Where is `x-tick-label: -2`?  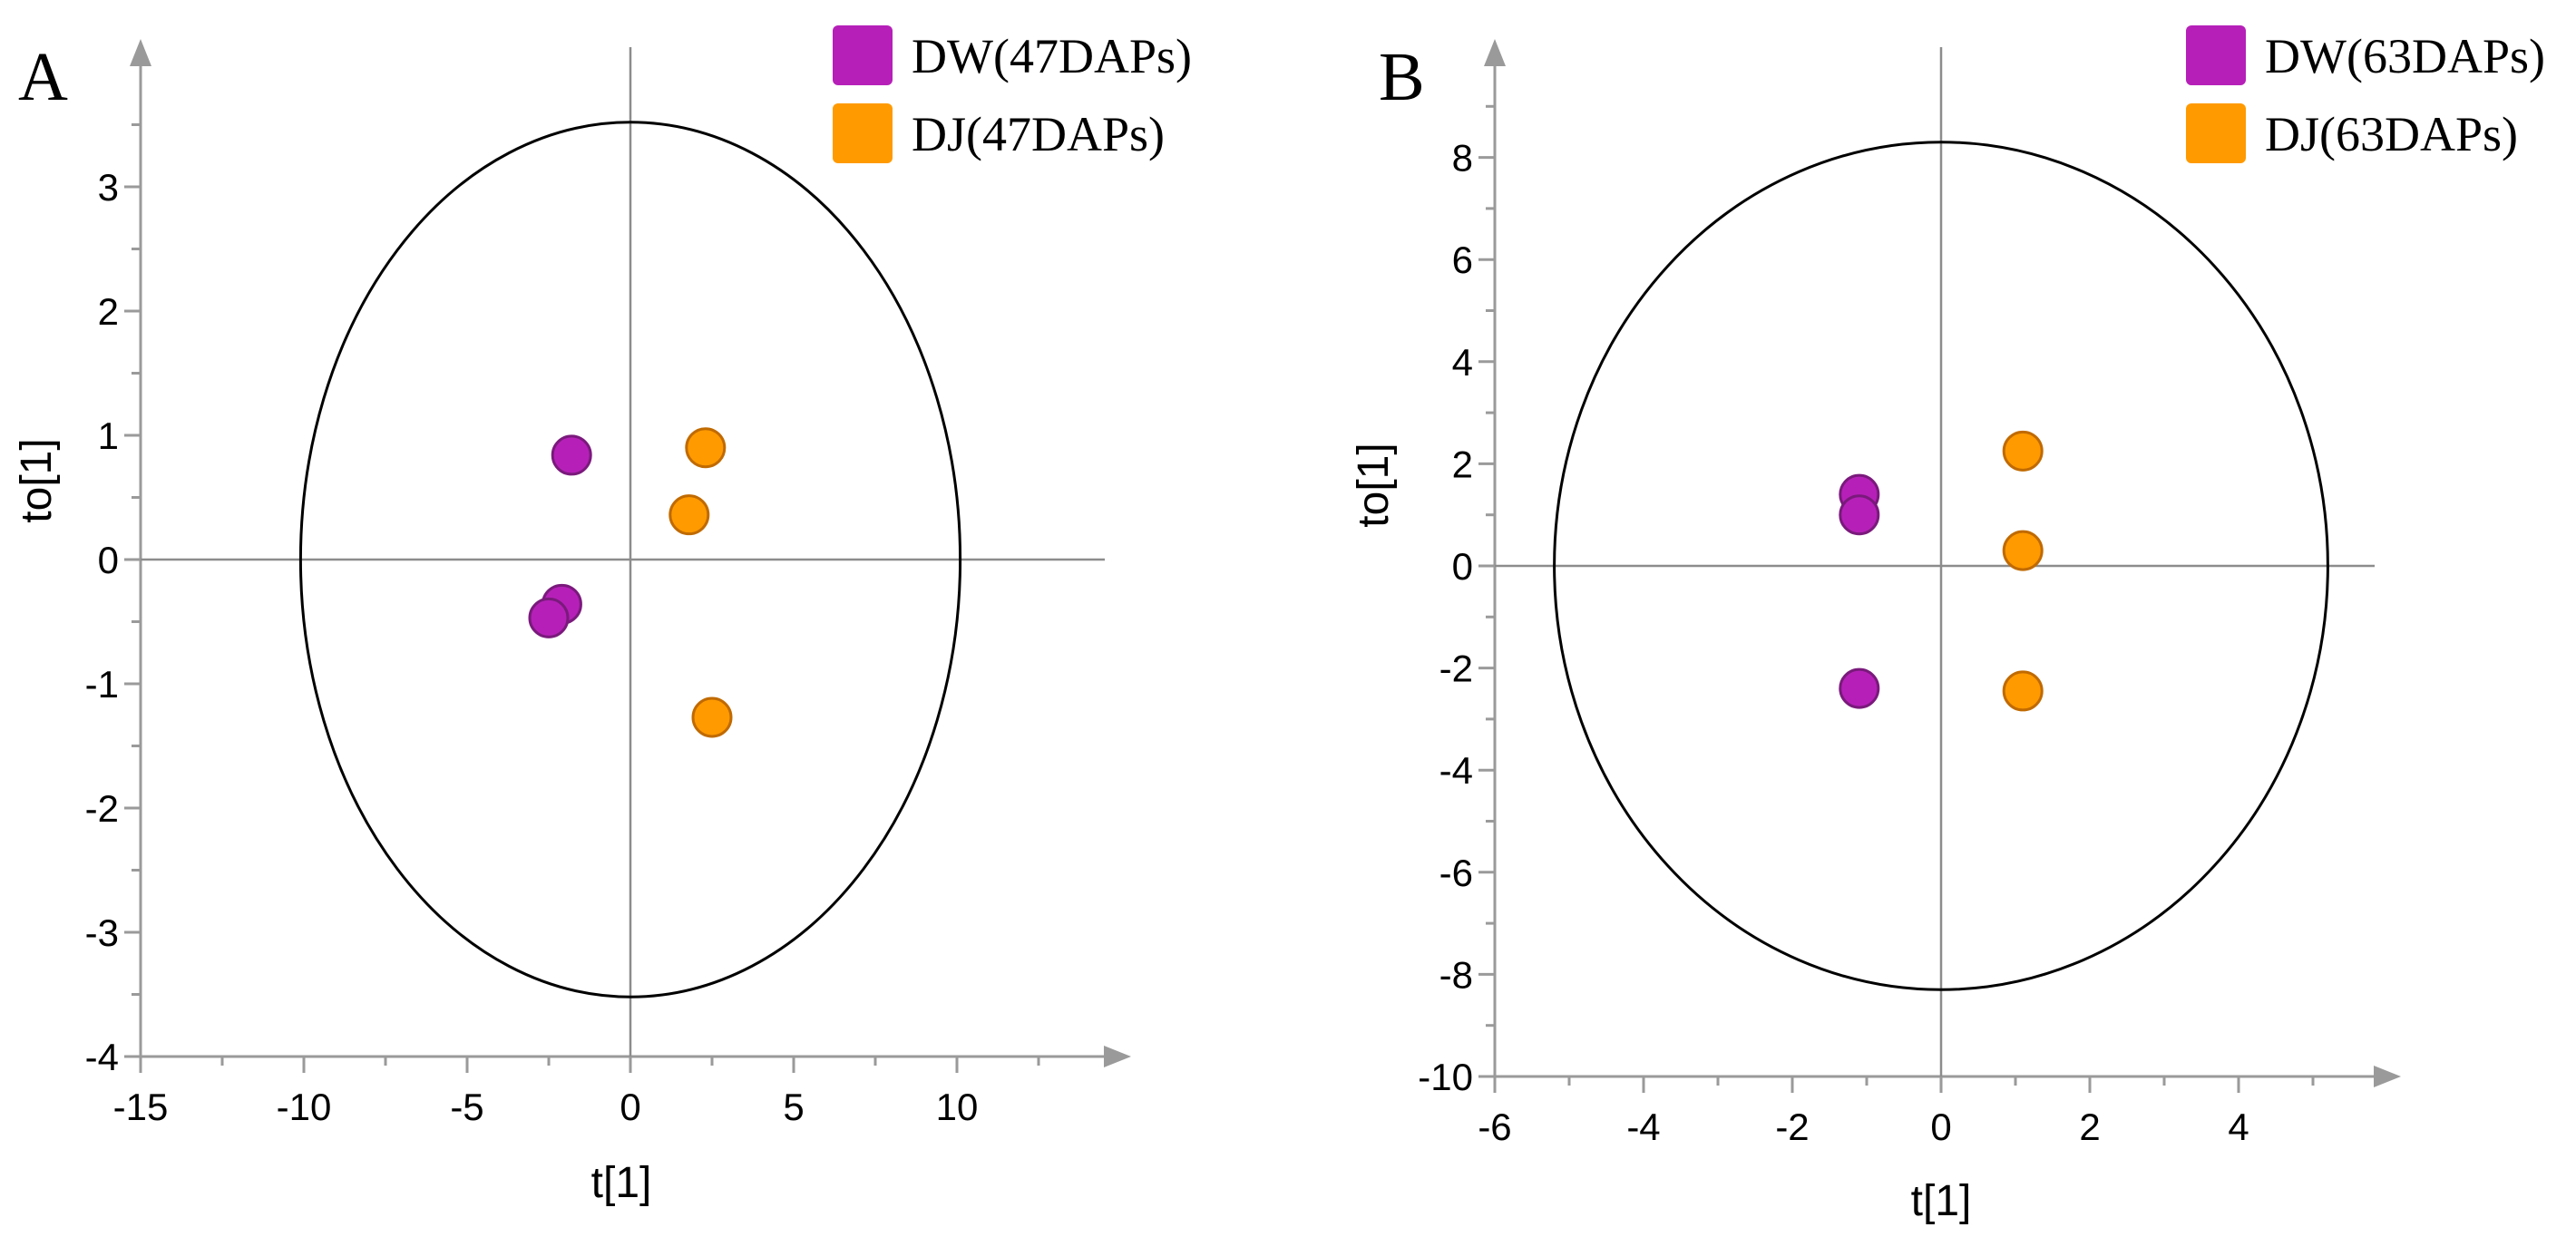 x-tick-label: -2 is located at coordinates (1792, 1127).